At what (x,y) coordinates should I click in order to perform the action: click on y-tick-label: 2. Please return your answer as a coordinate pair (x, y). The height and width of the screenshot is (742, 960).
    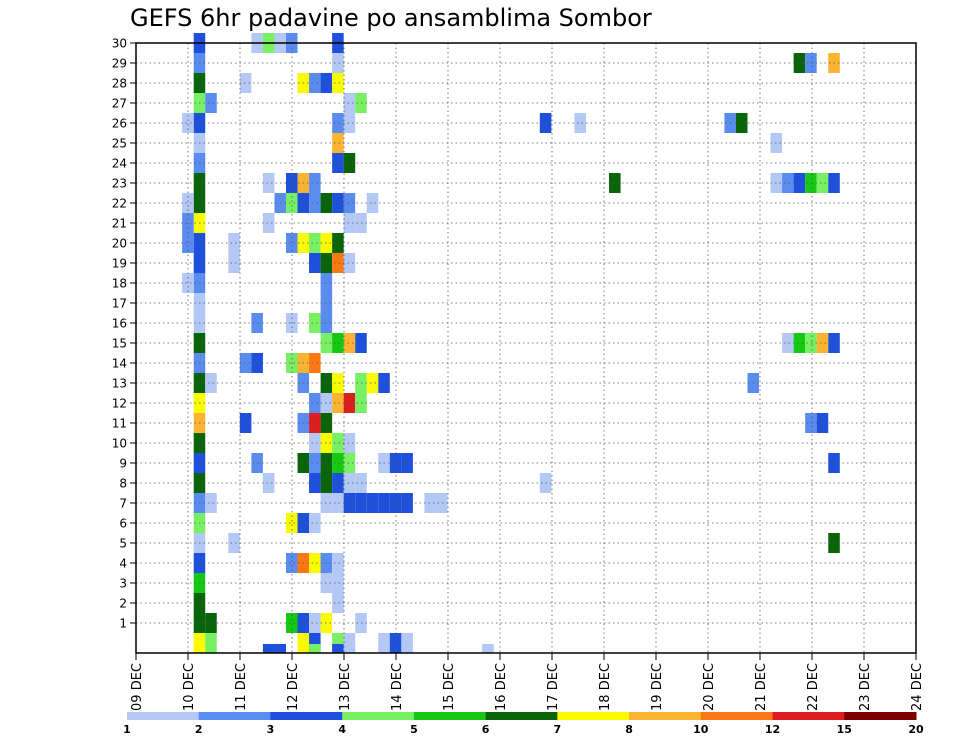
    Looking at the image, I should click on (123, 604).